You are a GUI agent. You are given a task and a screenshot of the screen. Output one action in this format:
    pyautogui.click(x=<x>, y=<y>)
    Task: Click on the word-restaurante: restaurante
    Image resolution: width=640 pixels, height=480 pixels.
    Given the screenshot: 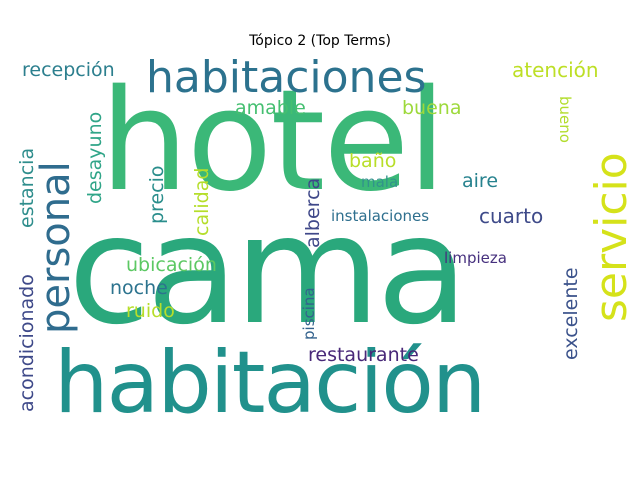 What is the action you would take?
    pyautogui.click(x=363, y=355)
    